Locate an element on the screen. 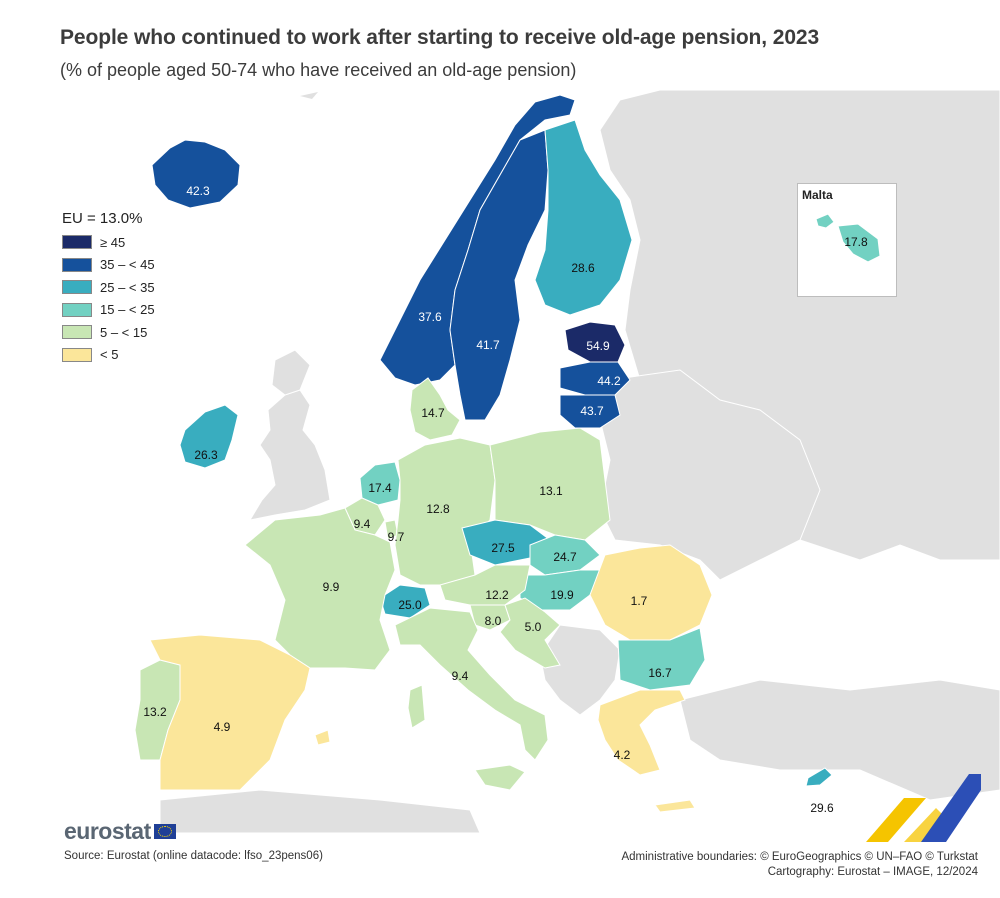 The image size is (1000, 898). legend-item: 35 – < 45 is located at coordinates (108, 265).